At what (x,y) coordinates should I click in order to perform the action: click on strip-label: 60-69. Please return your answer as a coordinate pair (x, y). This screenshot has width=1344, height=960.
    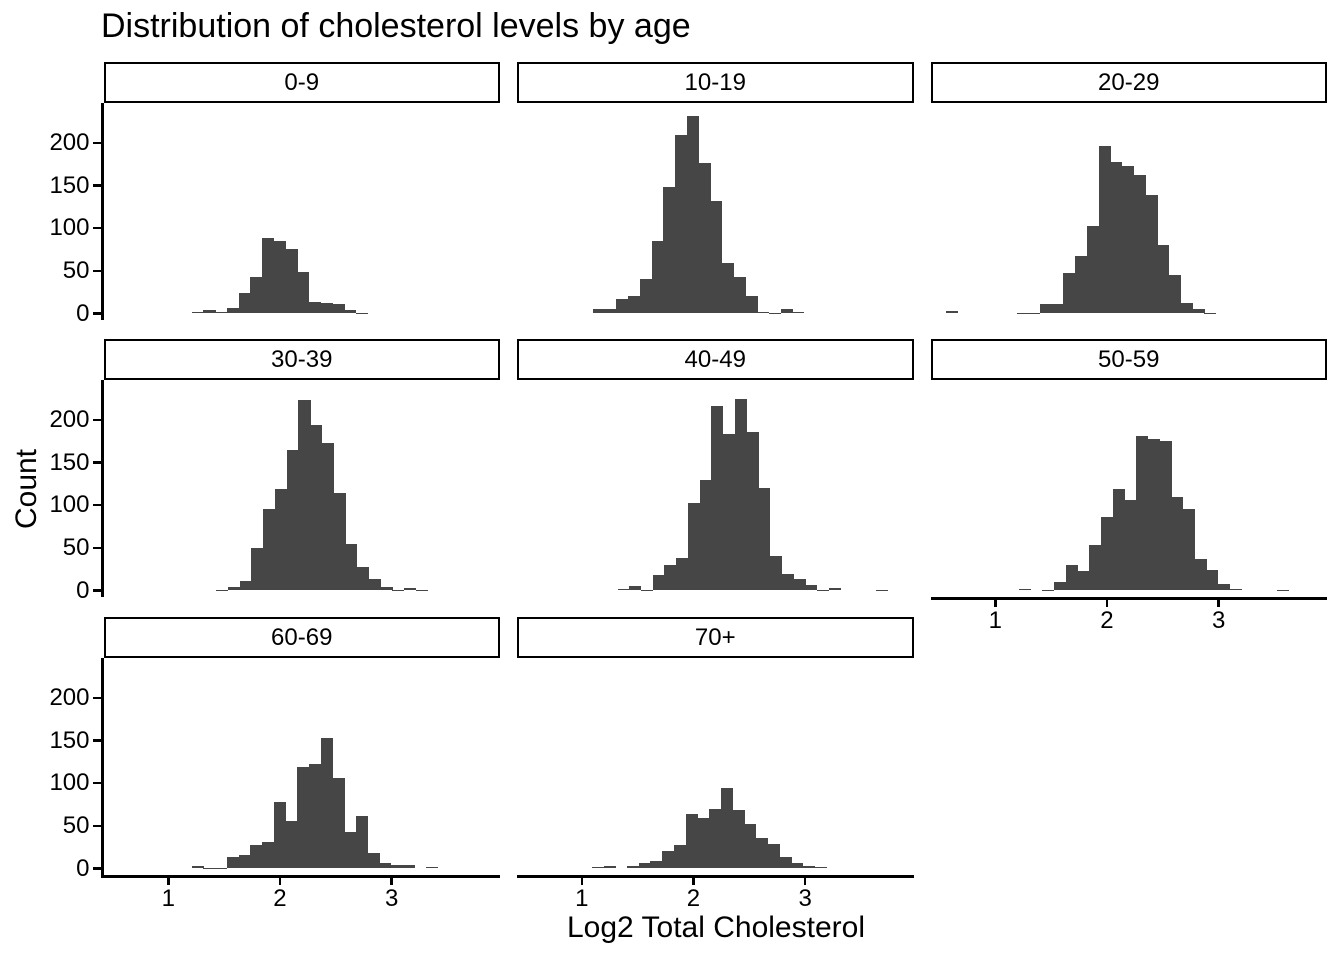
    Looking at the image, I should click on (302, 637).